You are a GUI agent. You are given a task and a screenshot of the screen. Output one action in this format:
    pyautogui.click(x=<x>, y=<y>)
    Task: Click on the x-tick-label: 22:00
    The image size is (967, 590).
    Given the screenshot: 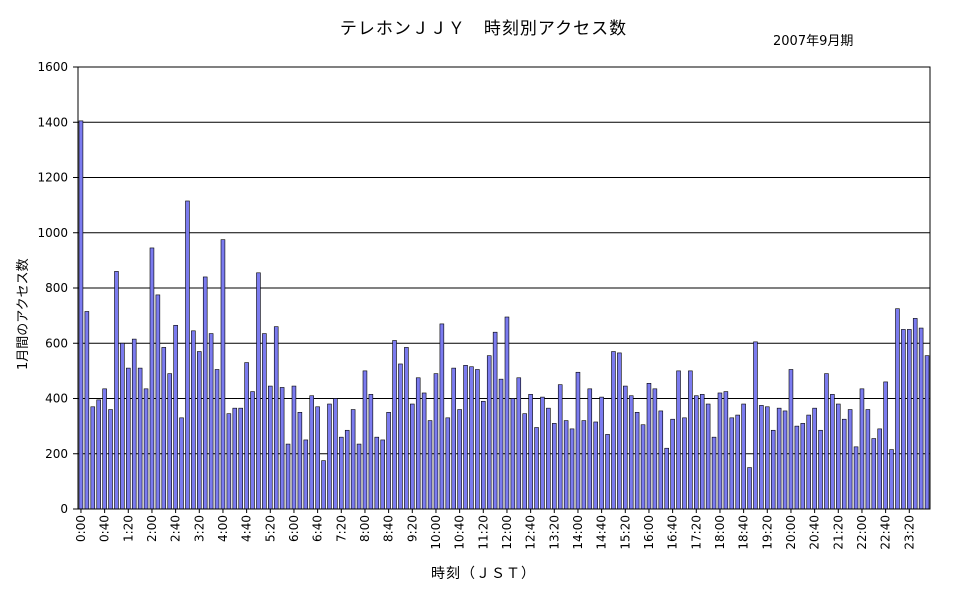 What is the action you would take?
    pyautogui.click(x=862, y=532)
    